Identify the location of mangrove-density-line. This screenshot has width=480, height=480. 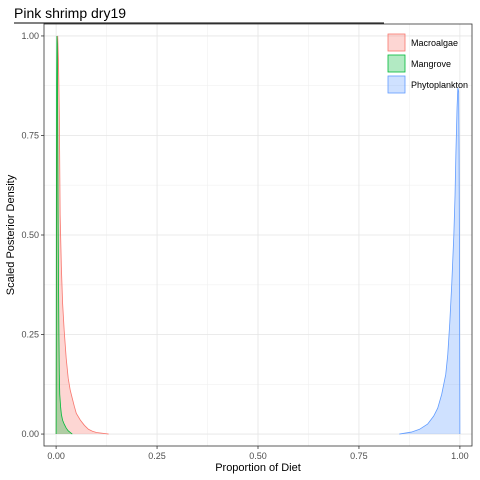
(64, 235).